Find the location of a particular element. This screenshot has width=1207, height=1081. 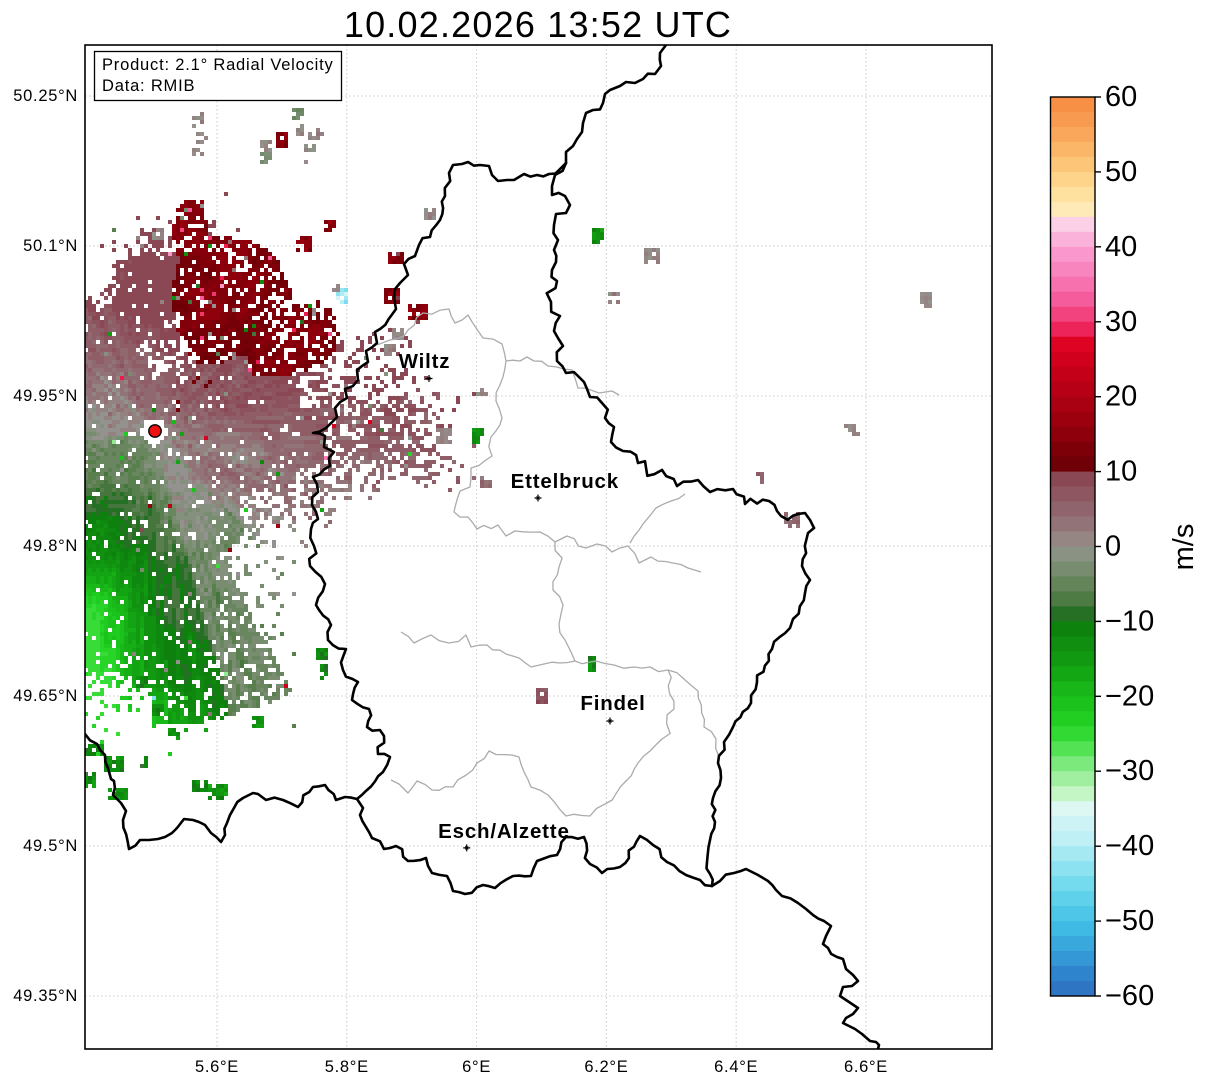

svg-text: Ettelbruck is located at coordinates (565, 481).